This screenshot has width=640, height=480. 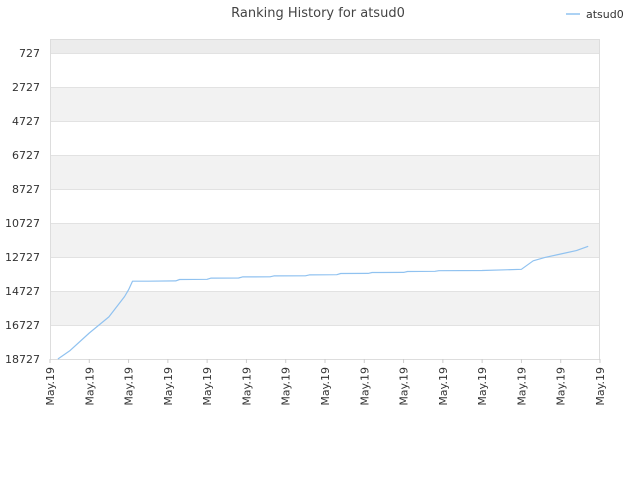 What do you see at coordinates (26, 155) in the screenshot?
I see `y-tick-label: 6727` at bounding box center [26, 155].